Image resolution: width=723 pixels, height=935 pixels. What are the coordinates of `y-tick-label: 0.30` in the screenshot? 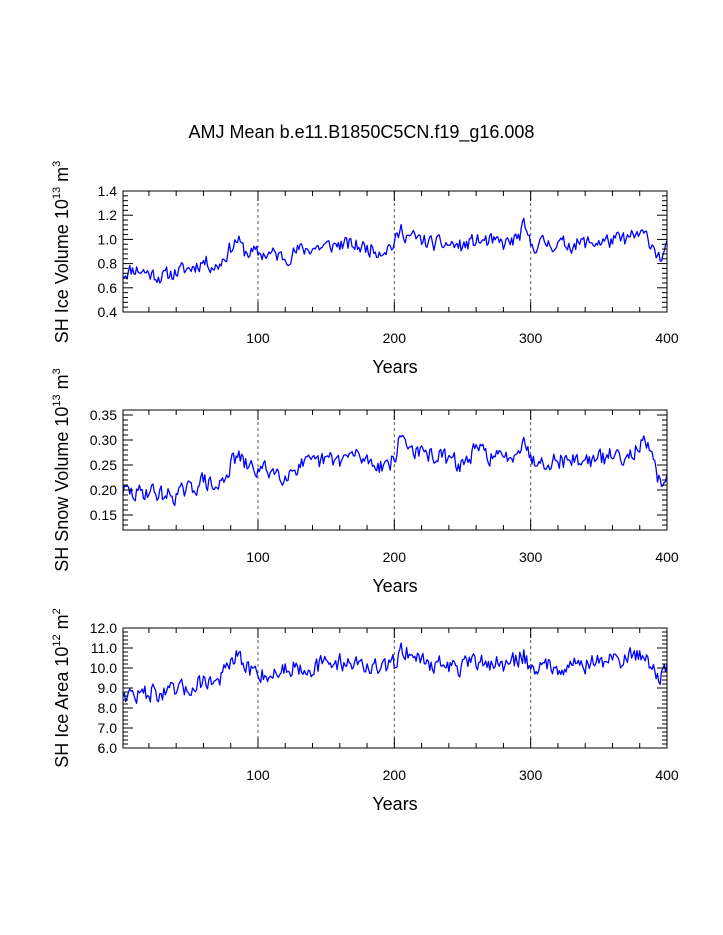 It's located at (103, 440).